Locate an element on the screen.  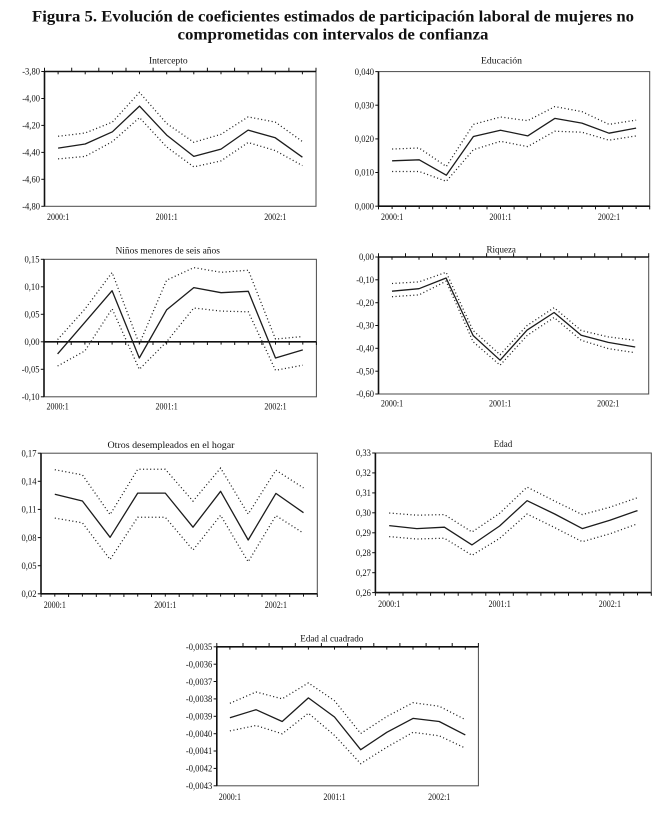
svg-text: 0,15 is located at coordinates (32, 260).